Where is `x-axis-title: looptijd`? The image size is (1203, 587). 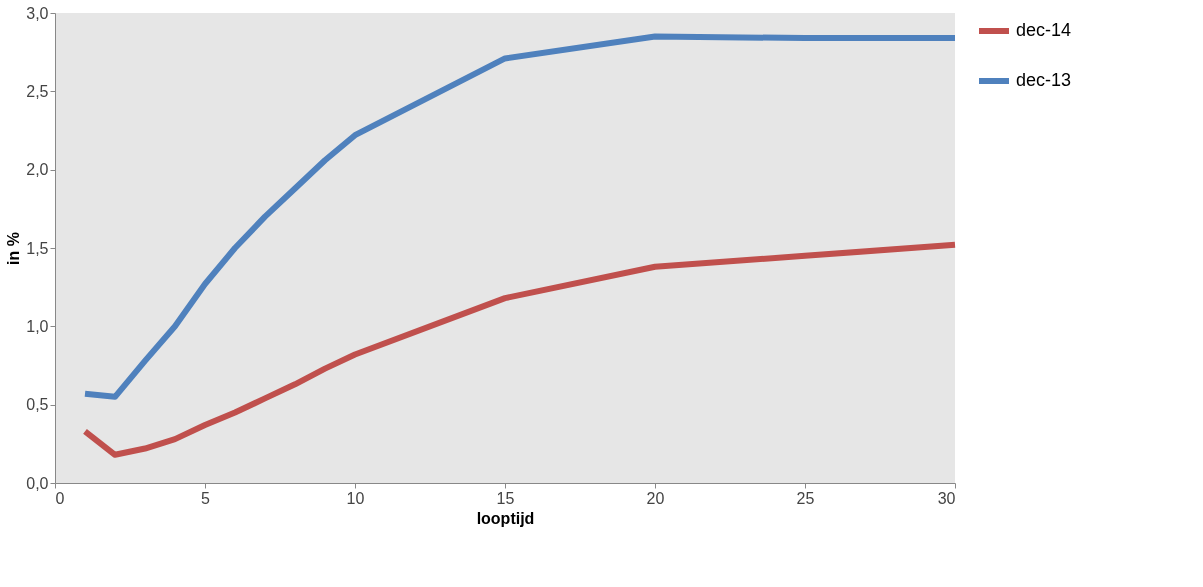
x-axis-title: looptijd is located at coordinates (505, 518).